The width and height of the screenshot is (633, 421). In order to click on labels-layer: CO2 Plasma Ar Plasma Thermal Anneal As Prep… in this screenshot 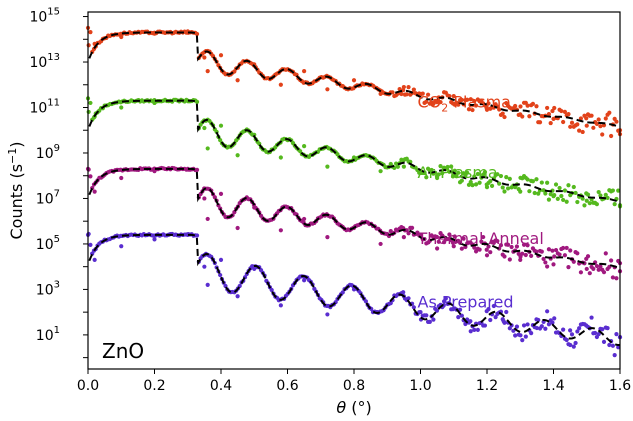, I will do `click(480, 202)`.